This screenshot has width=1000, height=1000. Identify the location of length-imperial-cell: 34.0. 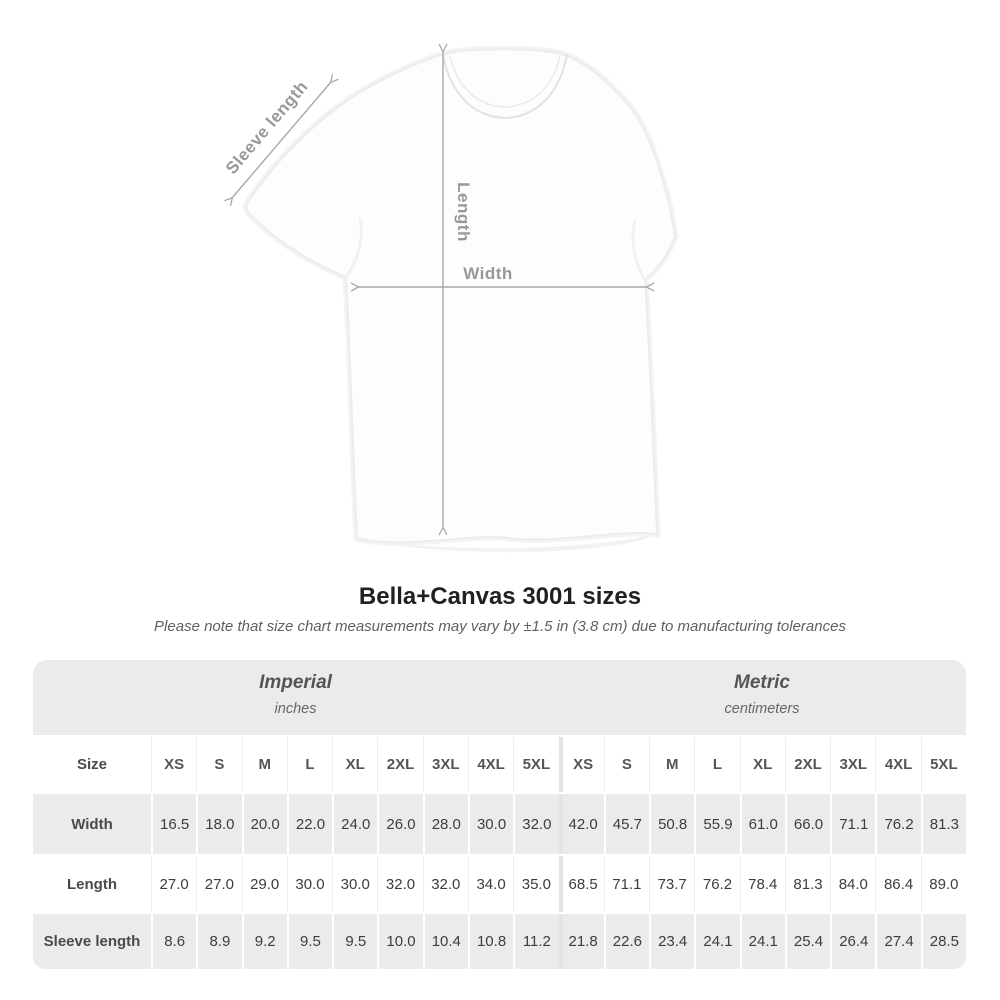
(490, 884).